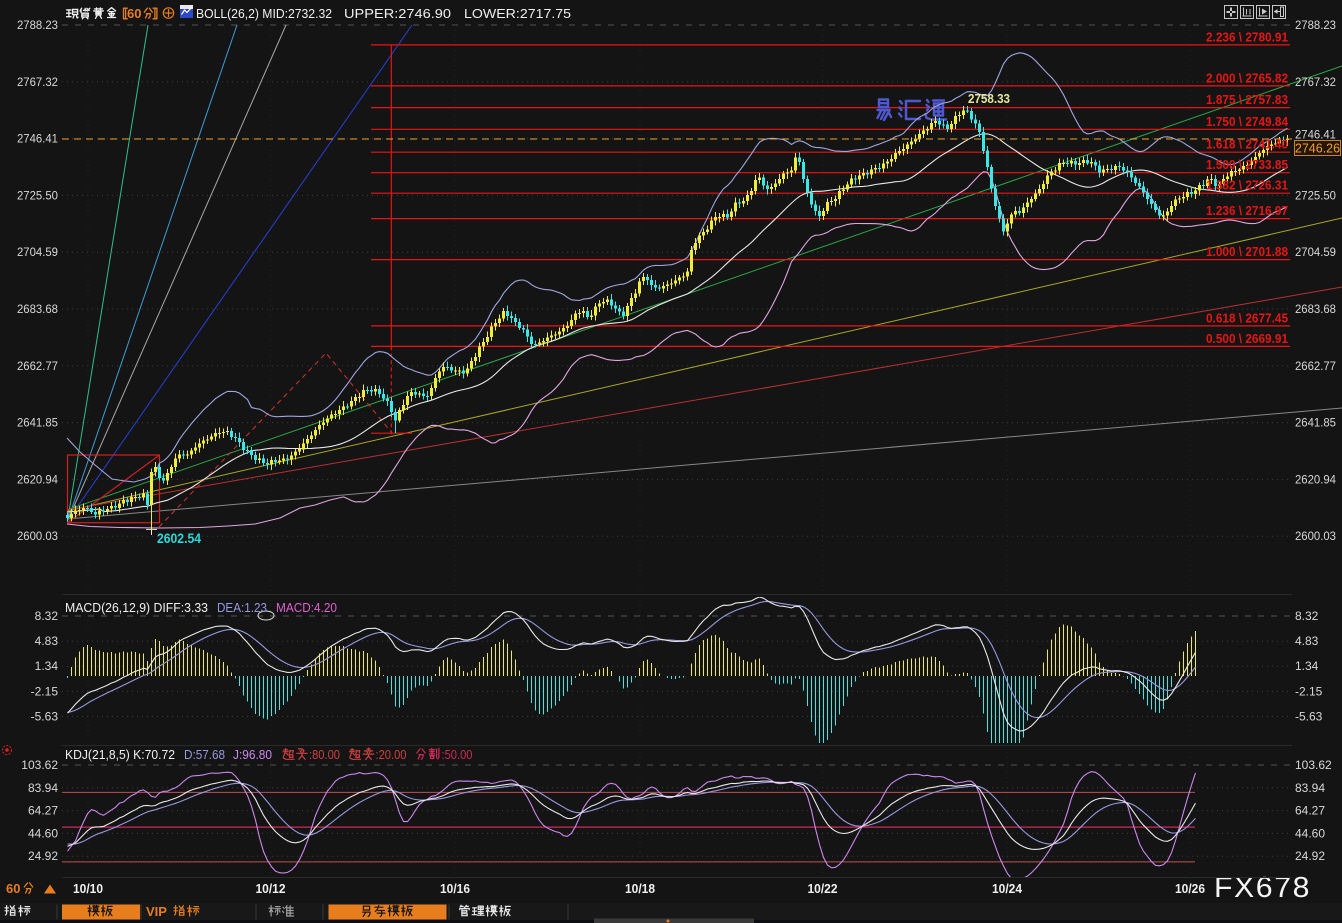 The image size is (1342, 923). Describe the element at coordinates (1262, 888) in the screenshot. I see `svg-text: FX678` at that location.